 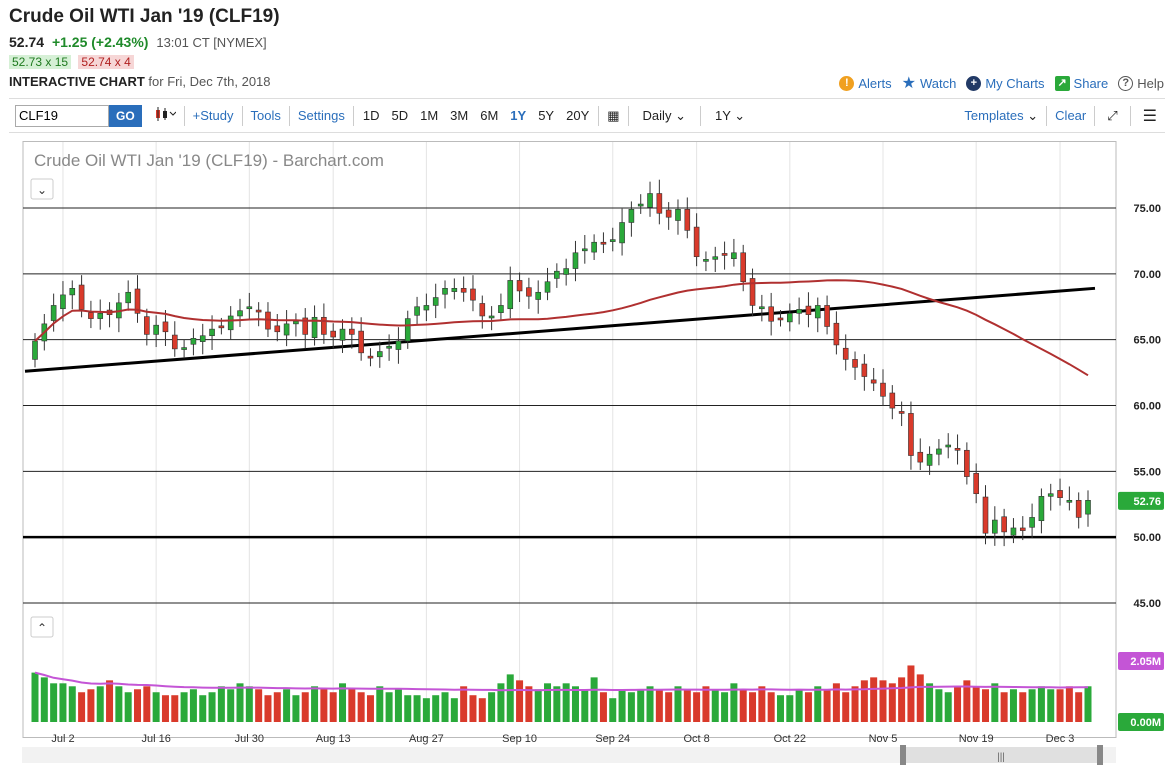 What do you see at coordinates (106, 62) in the screenshot?
I see `ask-quote: 52.74 x 4` at bounding box center [106, 62].